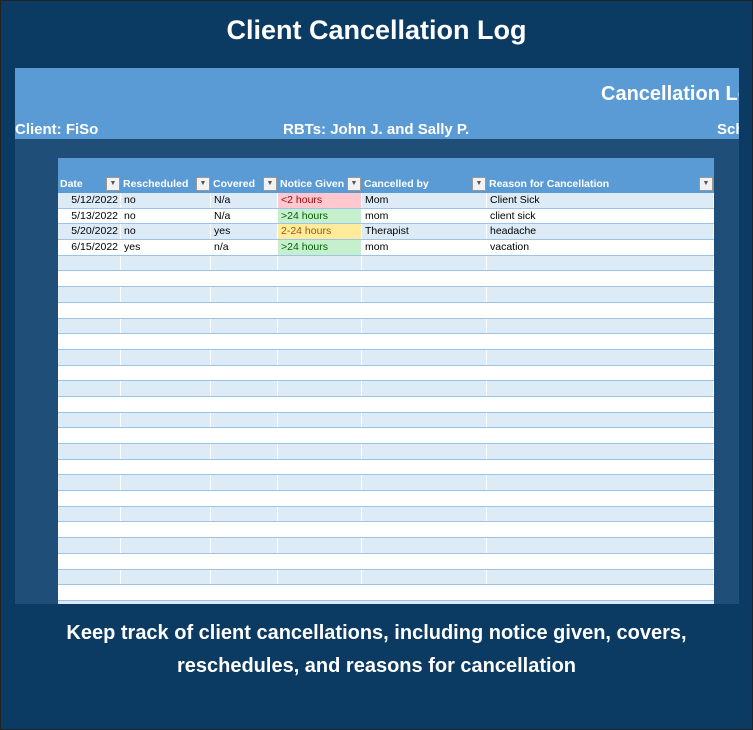  Describe the element at coordinates (166, 247) in the screenshot. I see `table-cell-rescheduled: yes` at that location.